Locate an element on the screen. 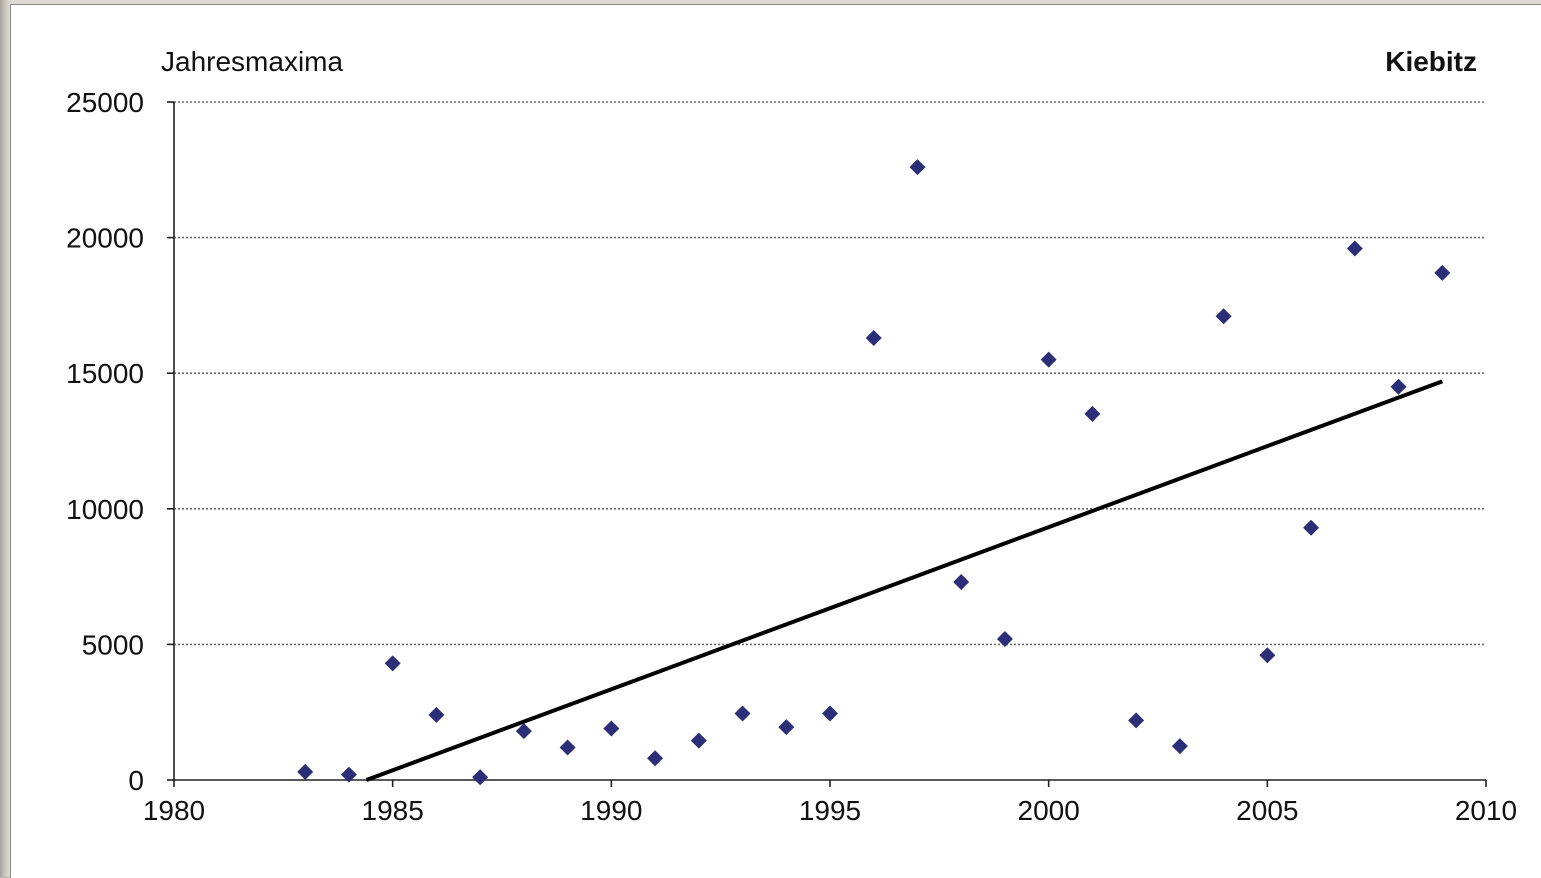  x-tick-label: 1995 is located at coordinates (830, 810).